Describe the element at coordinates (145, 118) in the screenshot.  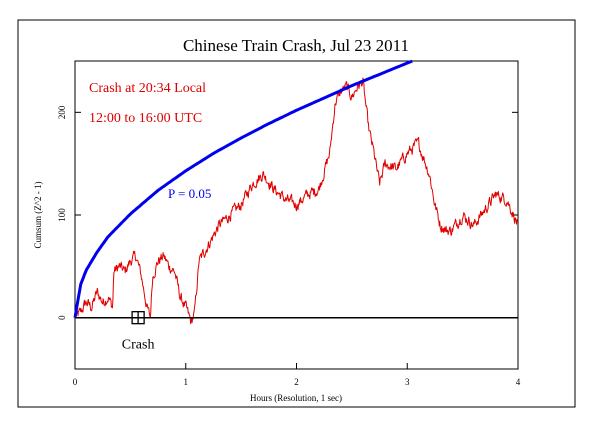
I see `annotation-utc-range: 12:00 to 16:00 UTC` at that location.